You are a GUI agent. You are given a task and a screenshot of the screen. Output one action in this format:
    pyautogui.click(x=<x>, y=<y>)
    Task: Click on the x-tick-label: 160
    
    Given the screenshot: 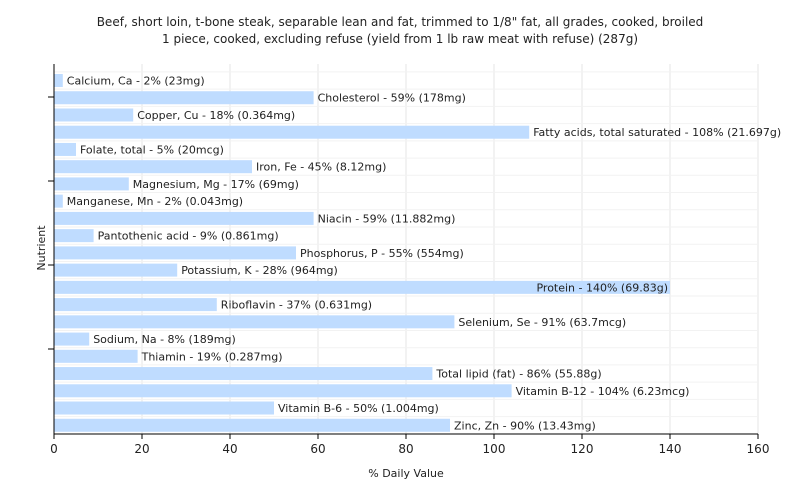 What is the action you would take?
    pyautogui.click(x=758, y=449)
    